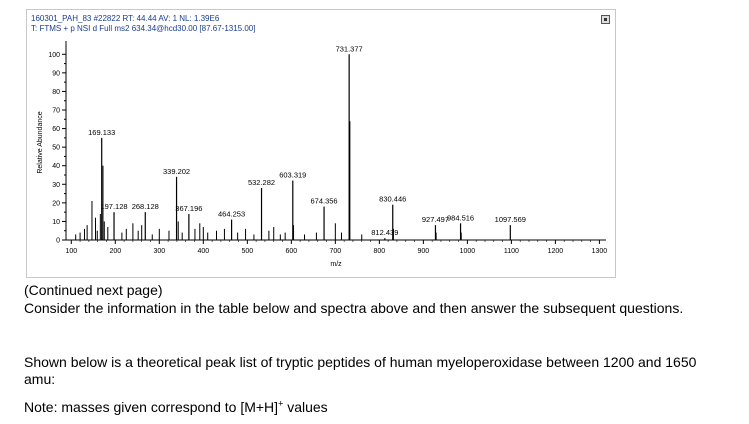 The image size is (749, 424). Describe the element at coordinates (511, 251) in the screenshot. I see `x-tick-label: 1100` at that location.